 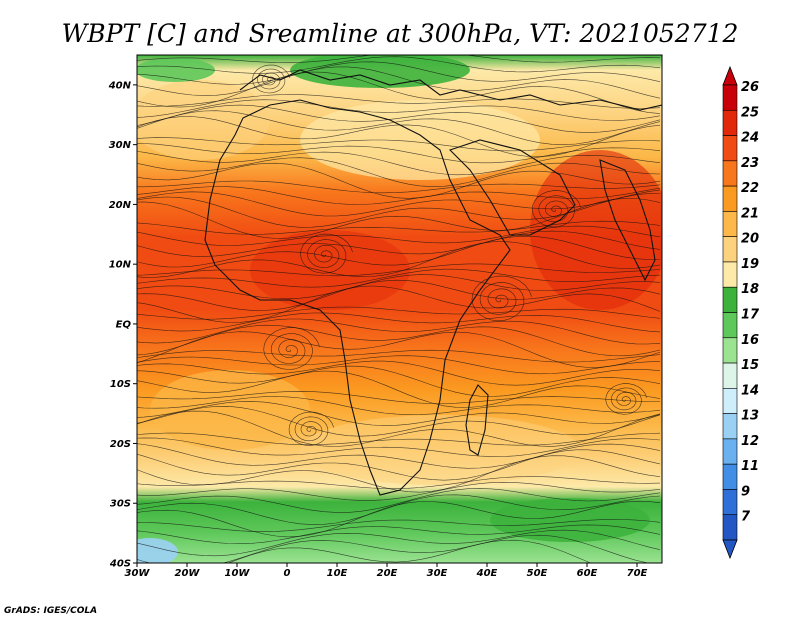 I want to click on y-tick-label: 20N, so click(x=120, y=205).